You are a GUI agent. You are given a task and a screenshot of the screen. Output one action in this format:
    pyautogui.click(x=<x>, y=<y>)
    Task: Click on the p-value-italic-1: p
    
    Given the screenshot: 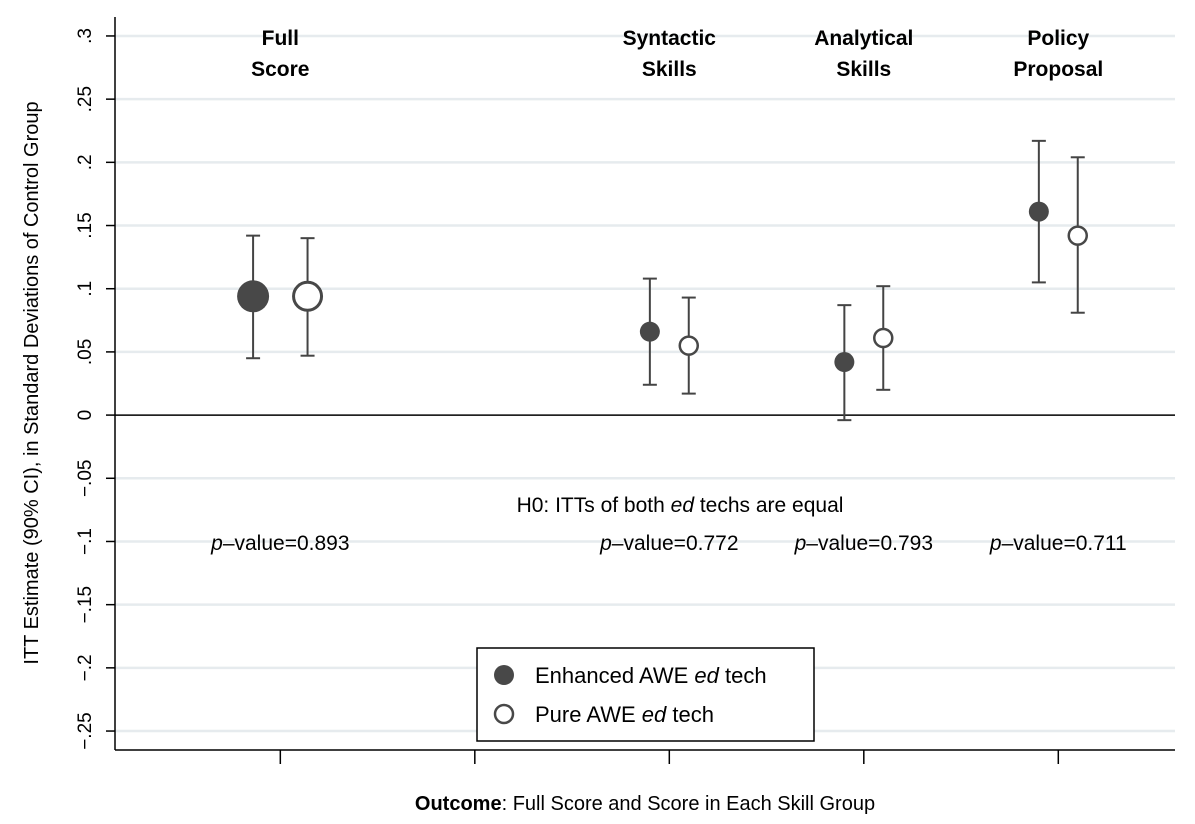 What is the action you would take?
    pyautogui.click(x=605, y=543)
    